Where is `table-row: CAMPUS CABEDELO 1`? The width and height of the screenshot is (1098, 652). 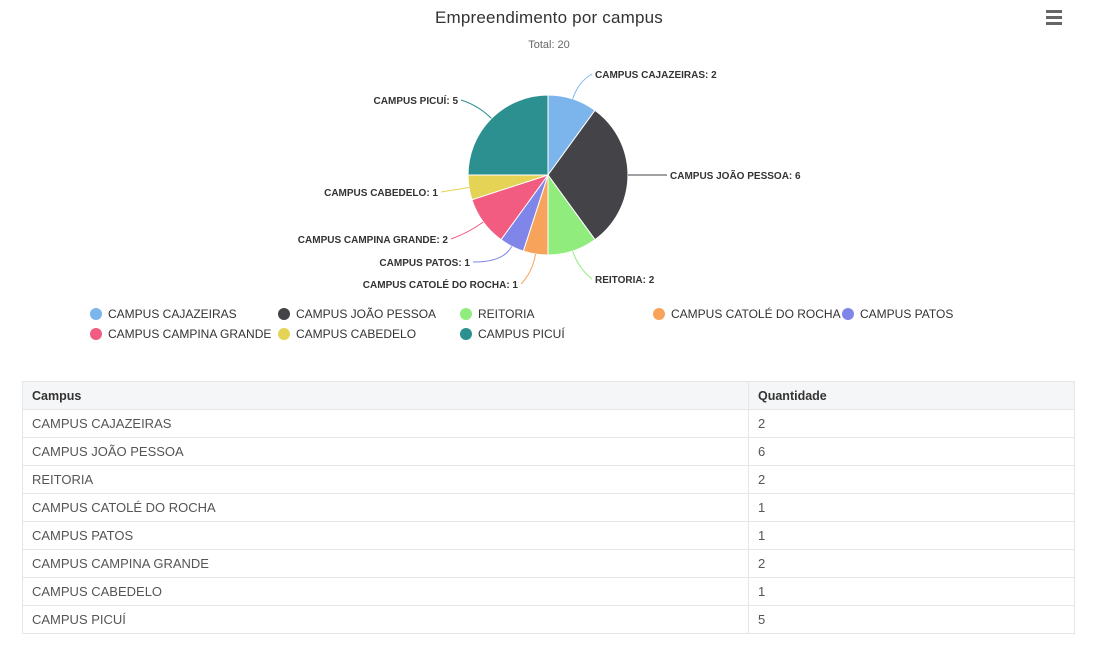
table-row: CAMPUS CABEDELO 1 is located at coordinates (548, 591).